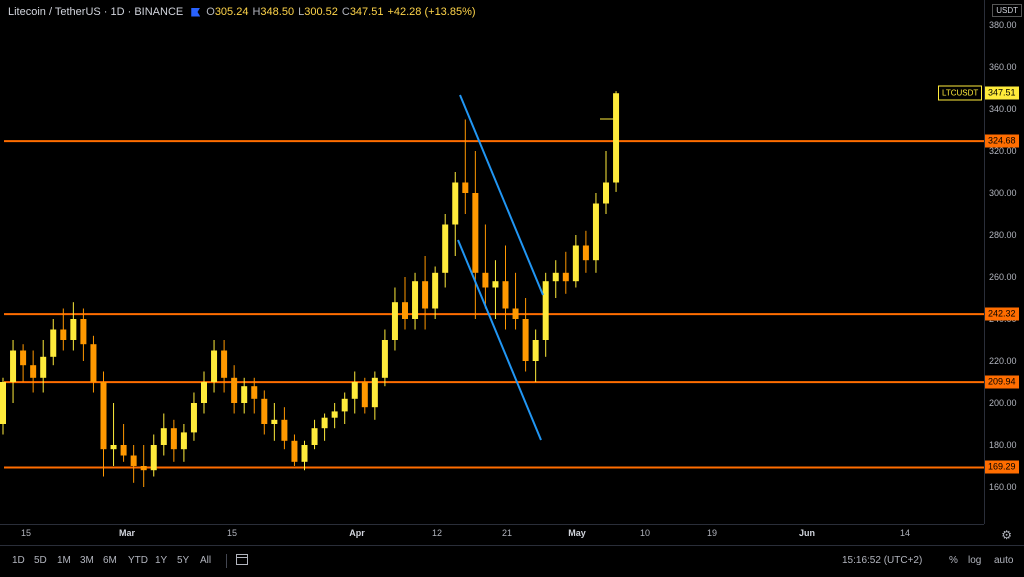  Describe the element at coordinates (357, 533) in the screenshot. I see `time-tick: Apr` at that location.